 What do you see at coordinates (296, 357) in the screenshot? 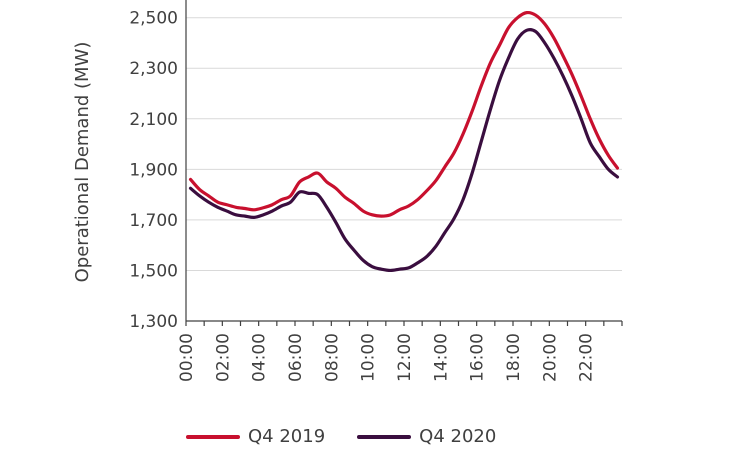
I see `x-tick-label: 06:00` at bounding box center [296, 357].